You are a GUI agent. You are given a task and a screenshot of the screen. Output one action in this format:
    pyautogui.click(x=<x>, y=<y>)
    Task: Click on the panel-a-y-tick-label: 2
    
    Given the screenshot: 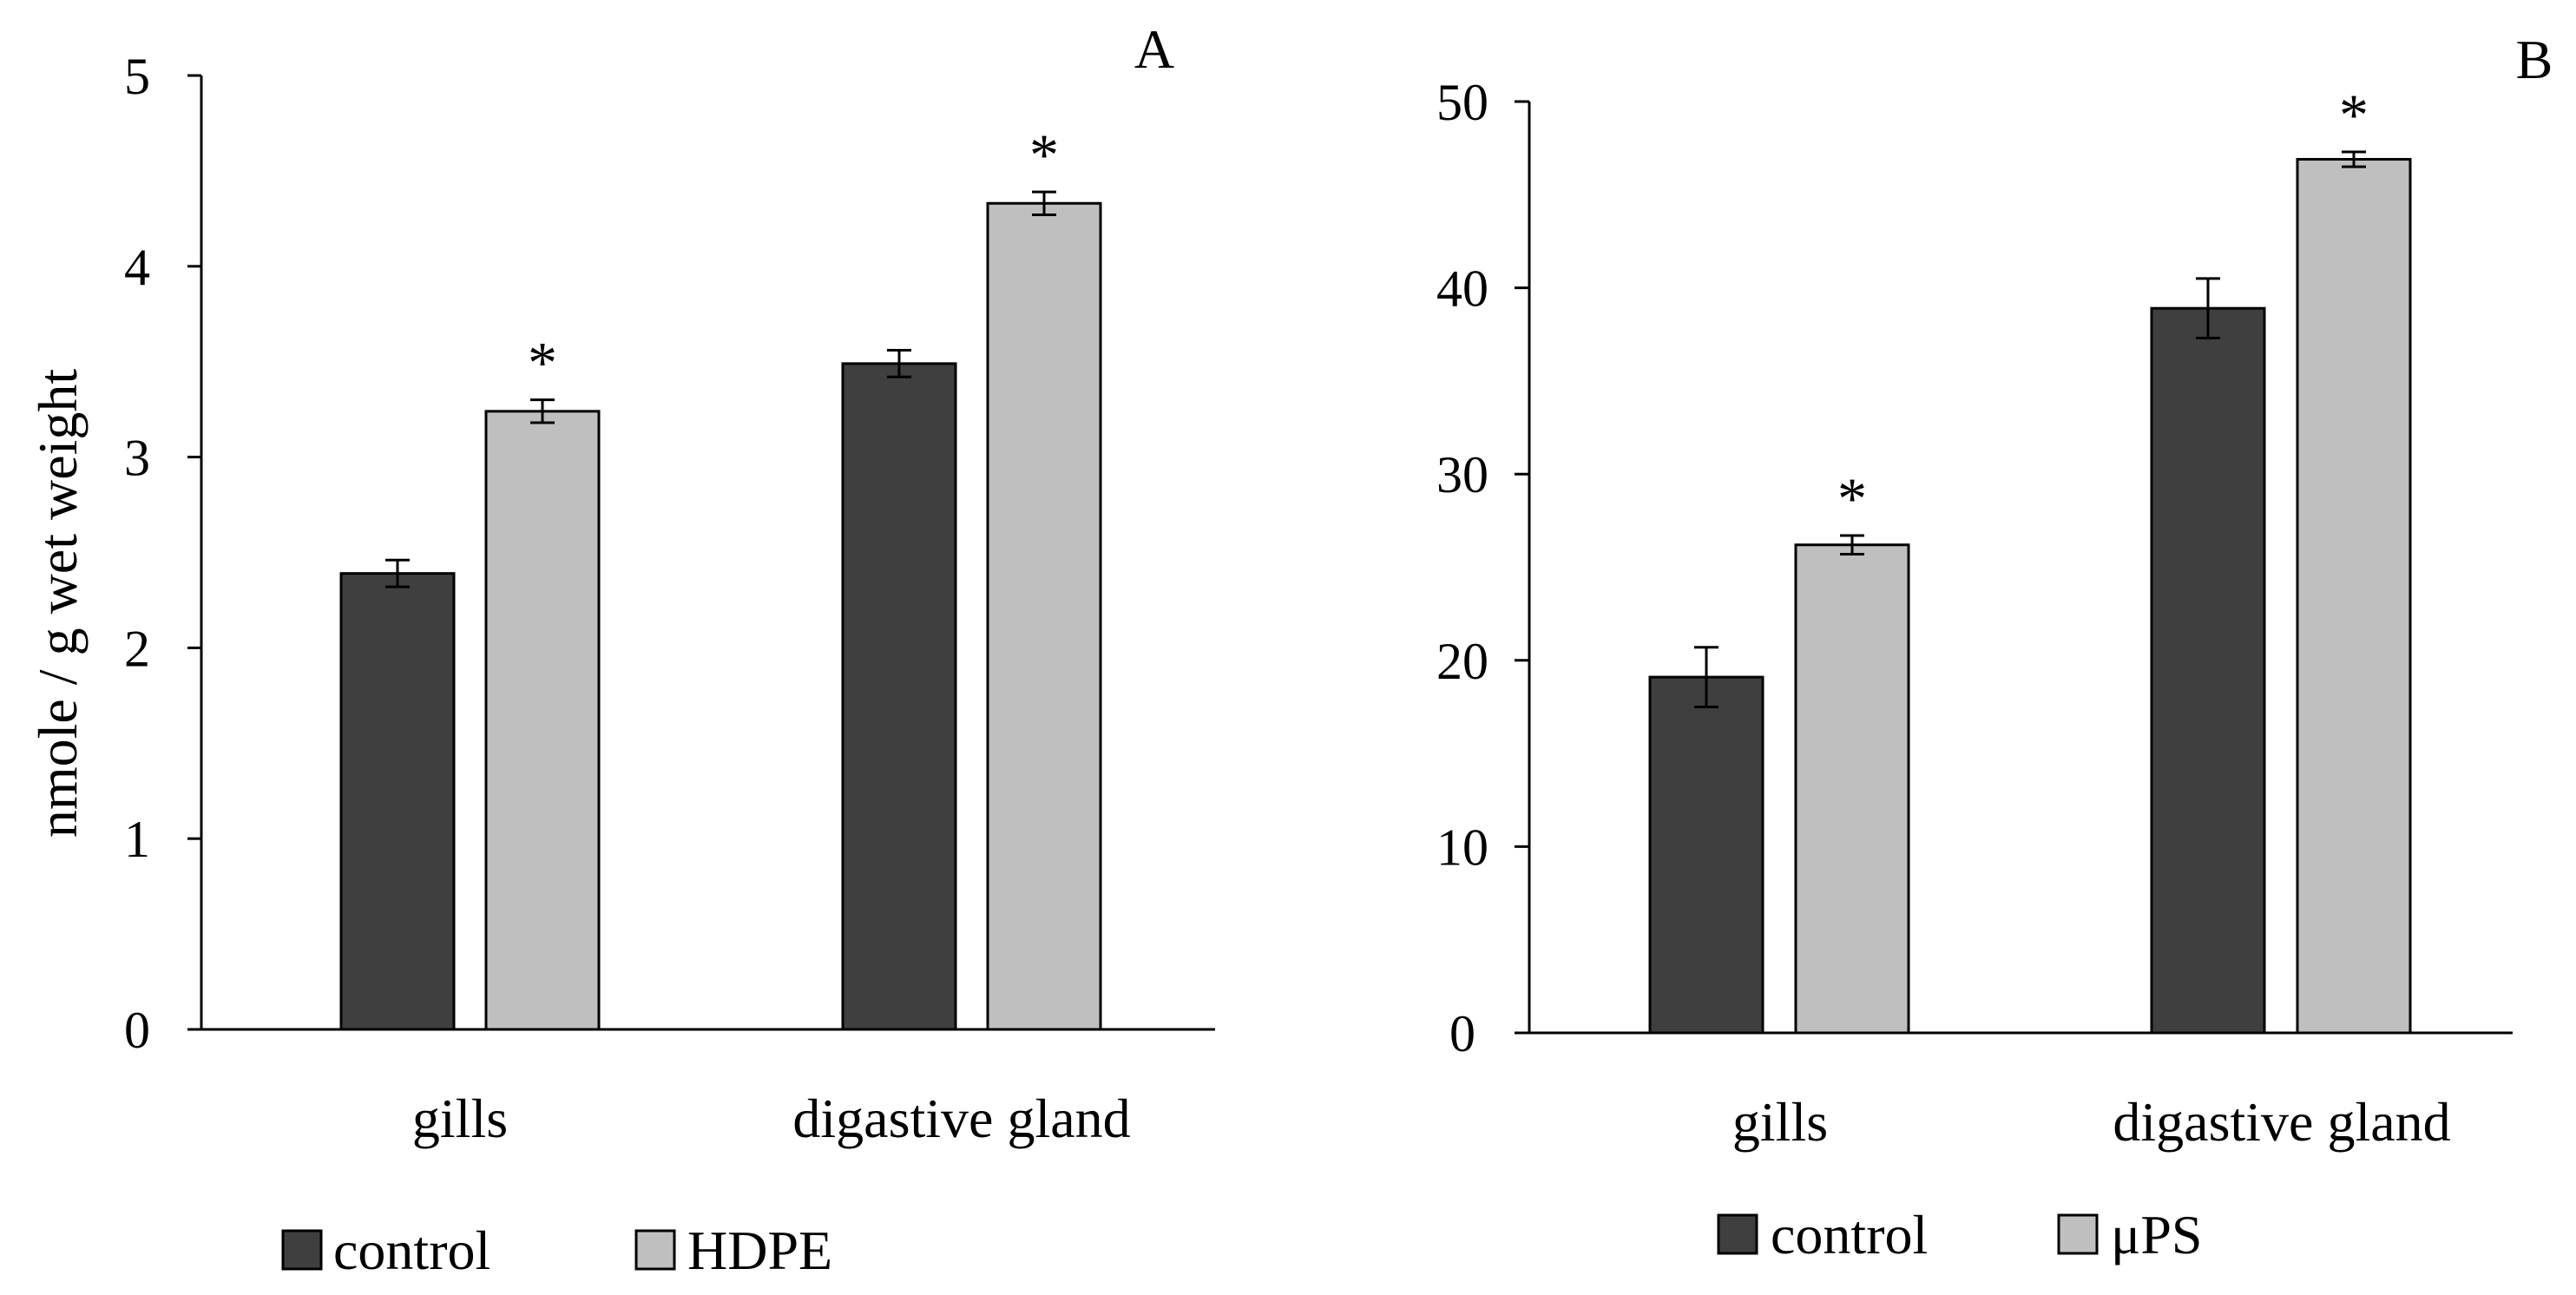 What is the action you would take?
    pyautogui.click(x=137, y=648)
    